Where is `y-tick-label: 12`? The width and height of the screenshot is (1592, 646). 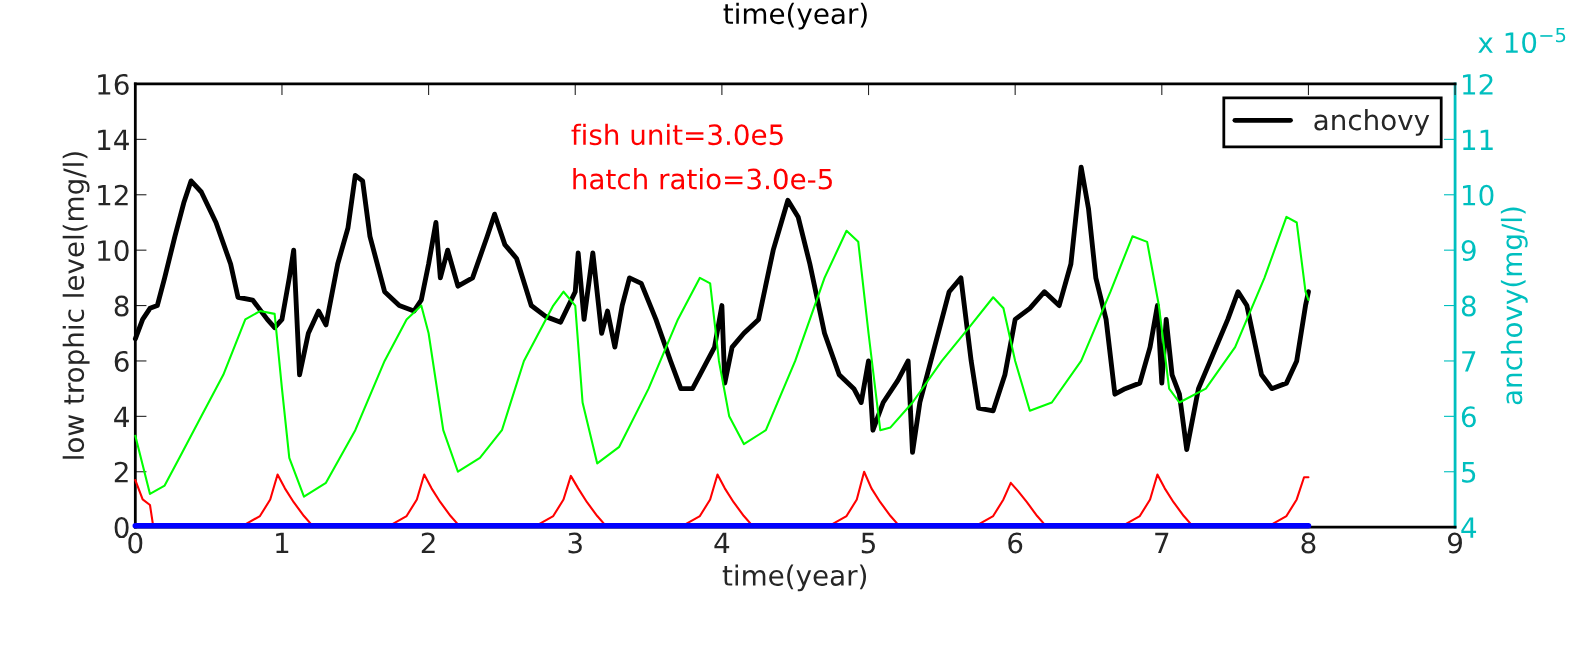 y-tick-label: 12 is located at coordinates (113, 195).